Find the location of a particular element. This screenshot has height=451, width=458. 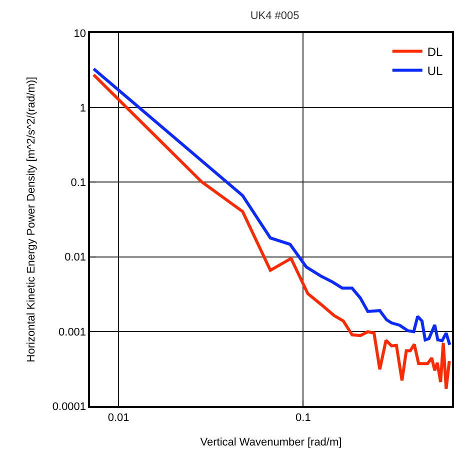

y-tick-label: 0.1 is located at coordinates (78, 183).